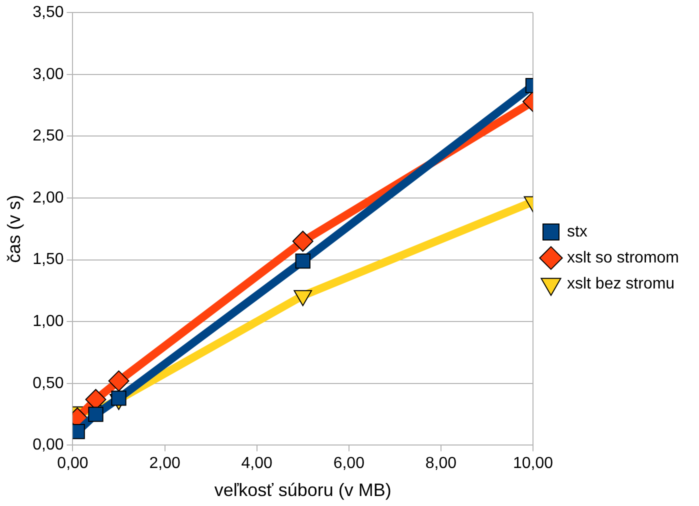  What do you see at coordinates (577, 231) in the screenshot?
I see `legend-label: stx` at bounding box center [577, 231].